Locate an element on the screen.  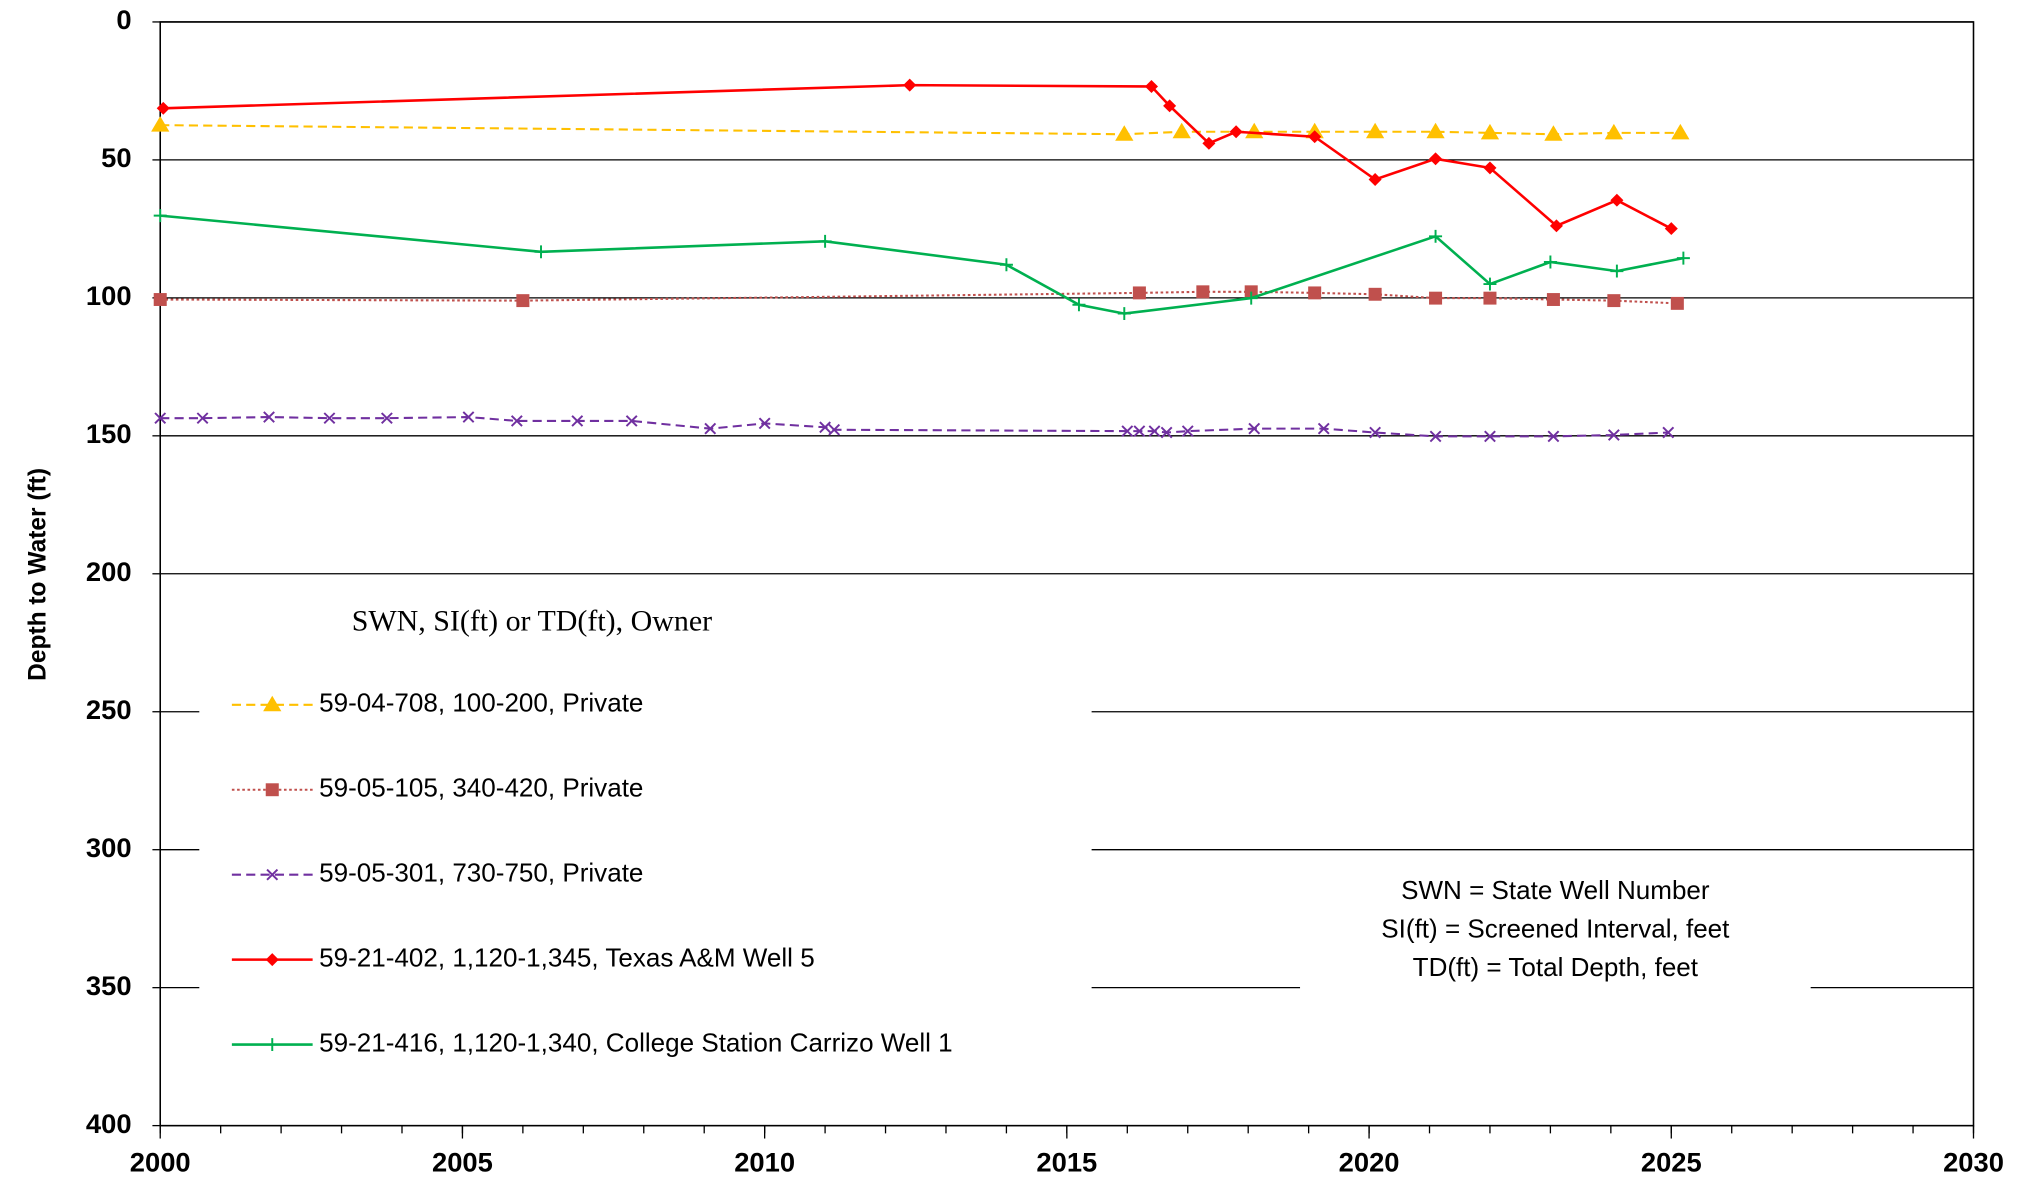
note-box is located at coordinates (1555, 941).